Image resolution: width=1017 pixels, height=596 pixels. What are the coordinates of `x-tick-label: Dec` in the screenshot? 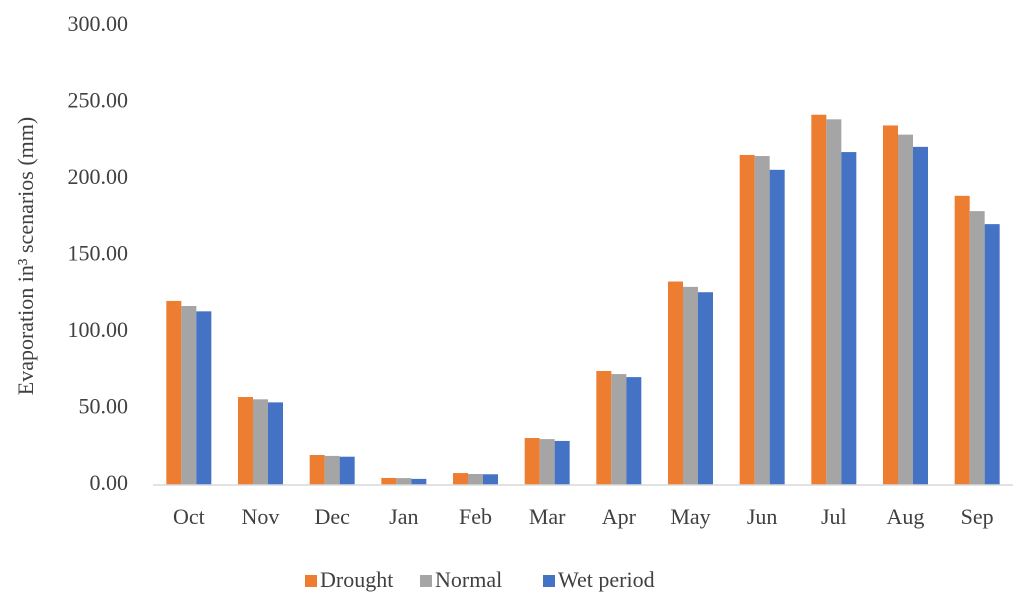 It's located at (332, 516).